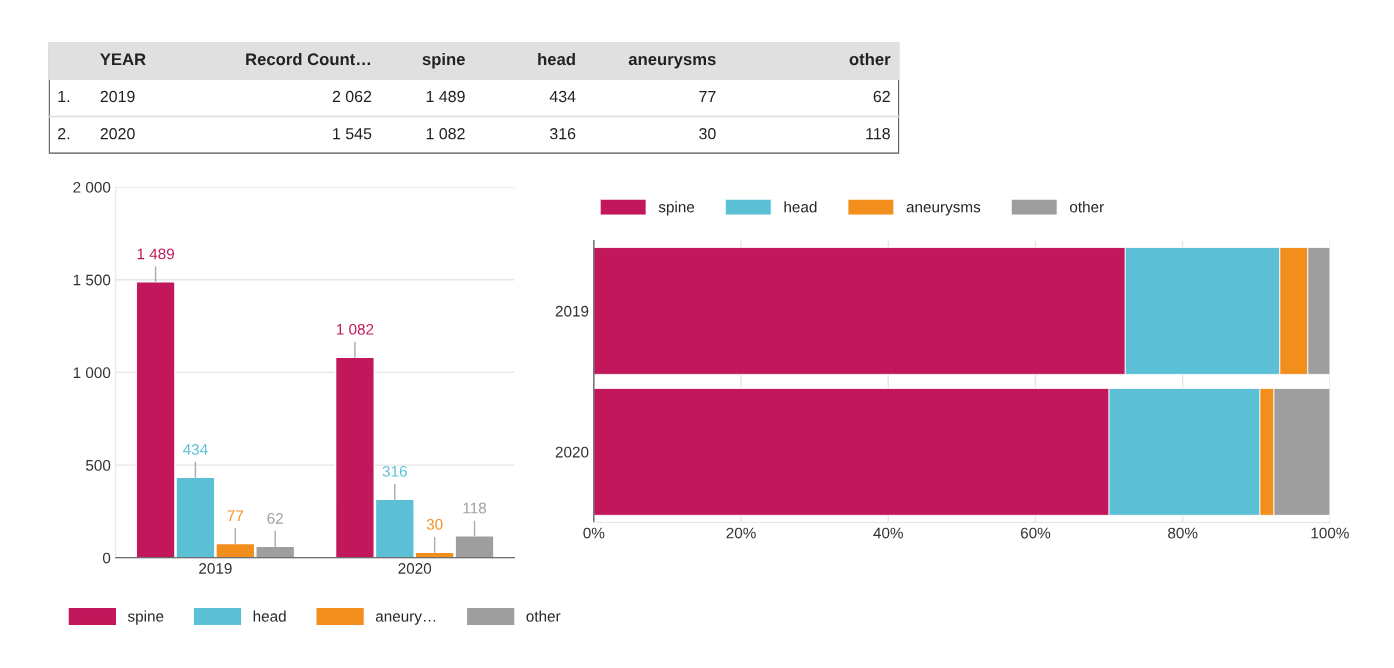  What do you see at coordinates (1035, 533) in the screenshot?
I see `x-tick-label: 60%` at bounding box center [1035, 533].